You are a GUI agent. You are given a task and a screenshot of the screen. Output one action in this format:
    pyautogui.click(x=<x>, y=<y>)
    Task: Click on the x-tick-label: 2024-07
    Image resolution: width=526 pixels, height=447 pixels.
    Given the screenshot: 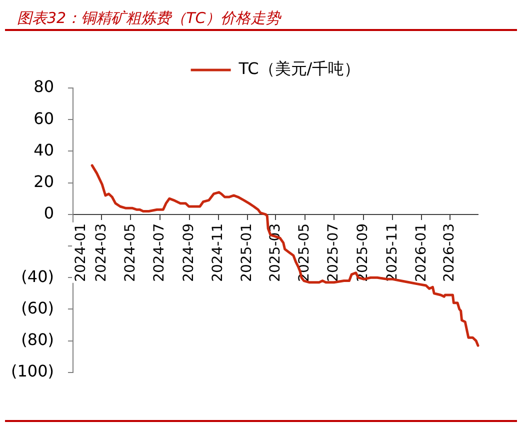 What is the action you would take?
    pyautogui.click(x=159, y=252)
    